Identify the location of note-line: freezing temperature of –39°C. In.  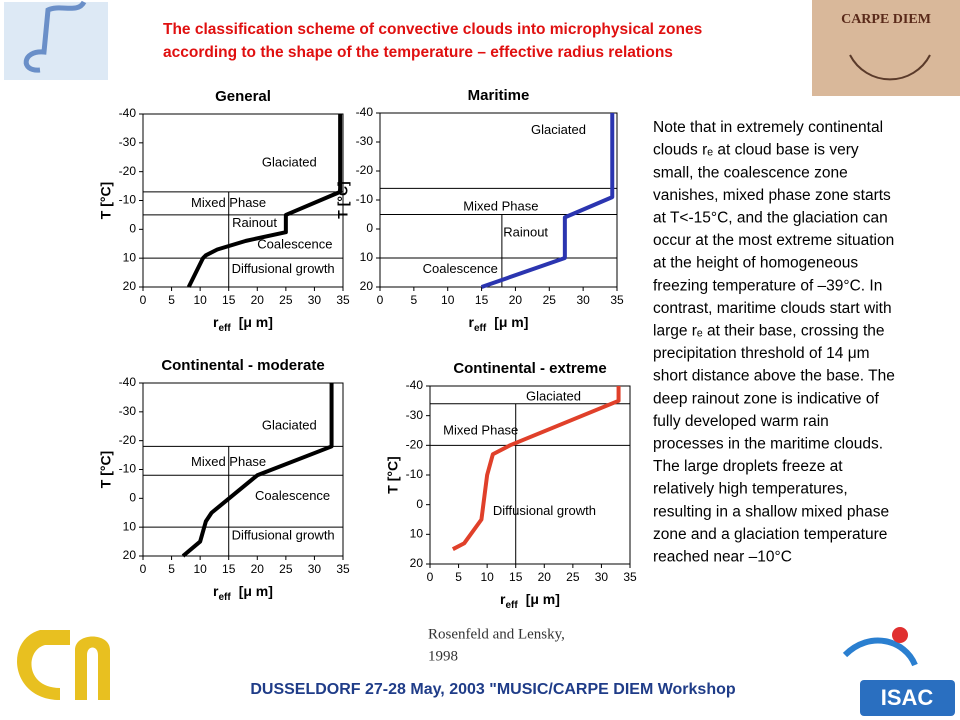
(767, 285).